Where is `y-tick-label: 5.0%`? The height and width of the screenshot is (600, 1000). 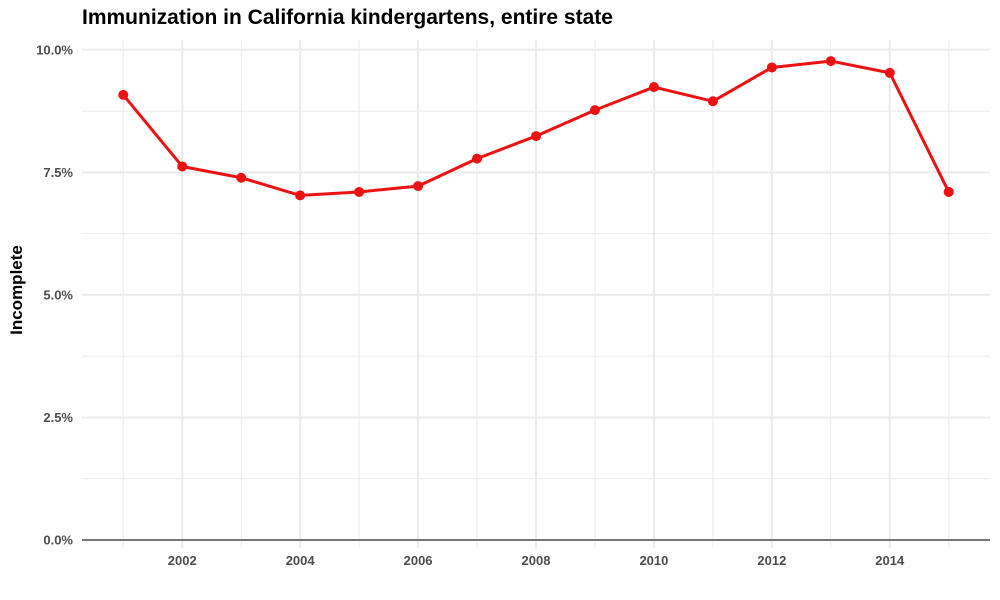 y-tick-label: 5.0% is located at coordinates (58, 294).